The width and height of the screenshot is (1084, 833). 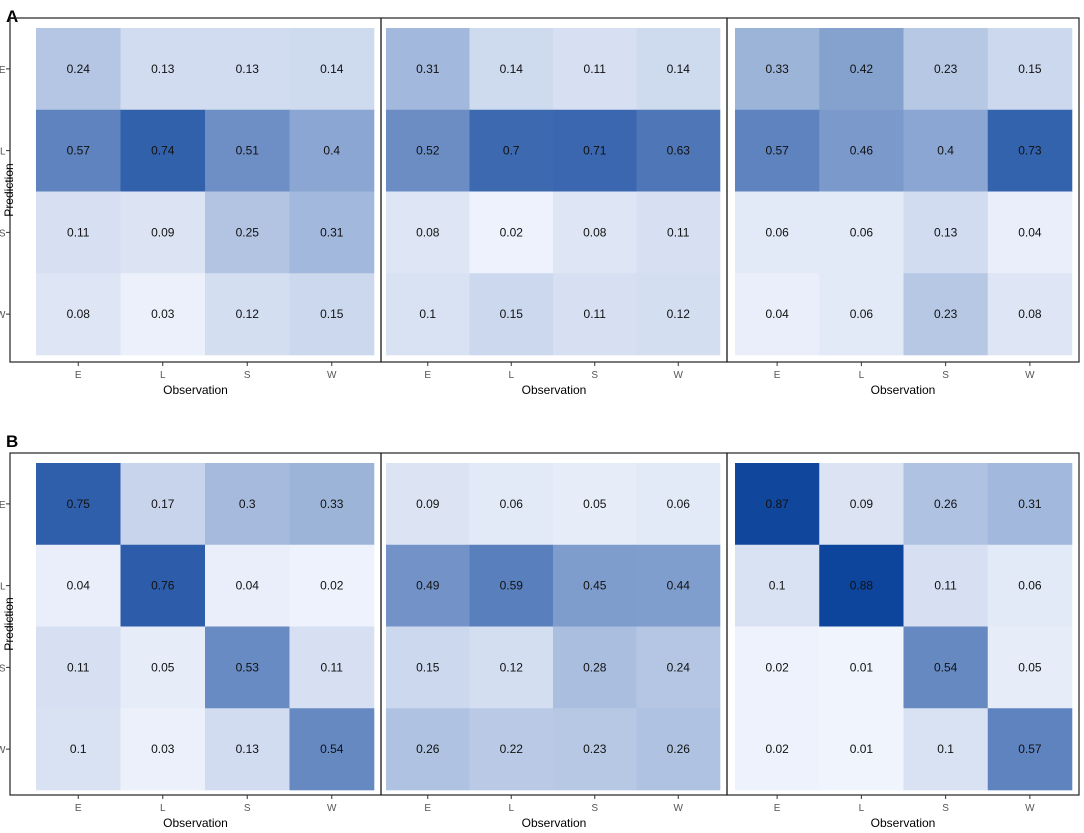 What do you see at coordinates (595, 586) in the screenshot?
I see `cell-value-label: 0.45` at bounding box center [595, 586].